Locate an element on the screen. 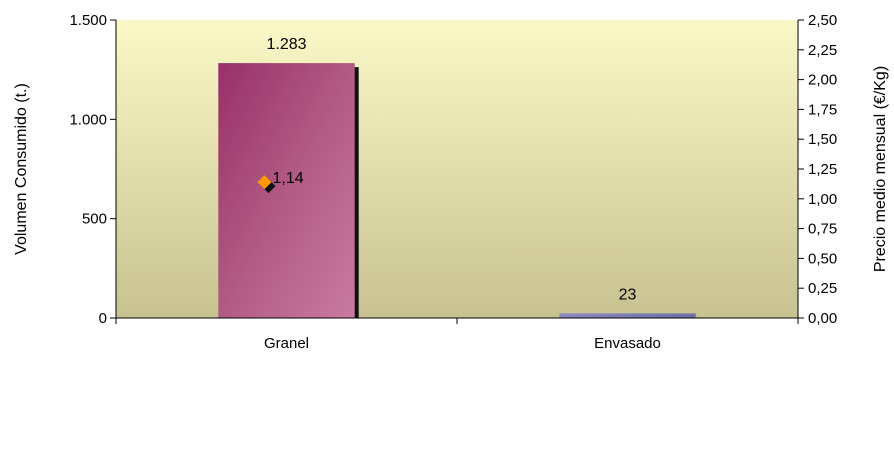 The image size is (894, 467). y2-tick-label: 1,25 is located at coordinates (822, 169).